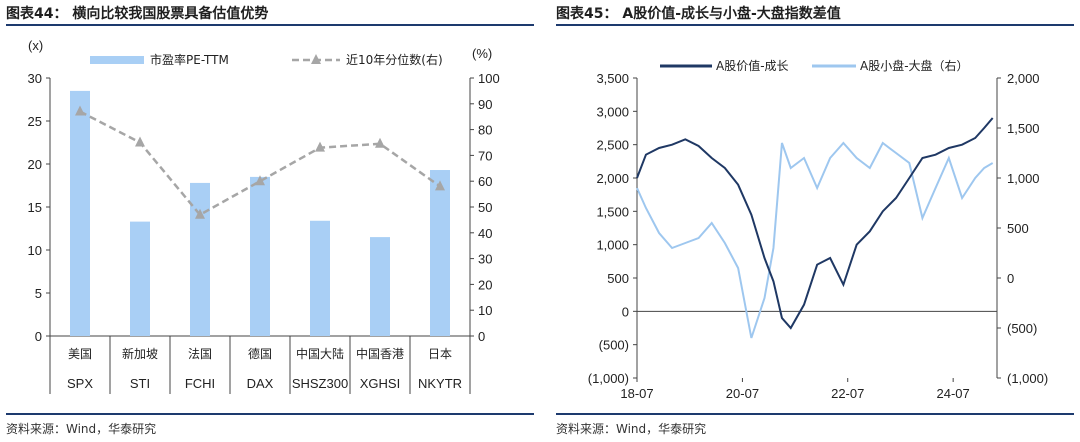 The image size is (1080, 442). I want to click on legend-marker-percentile, so click(316, 59).